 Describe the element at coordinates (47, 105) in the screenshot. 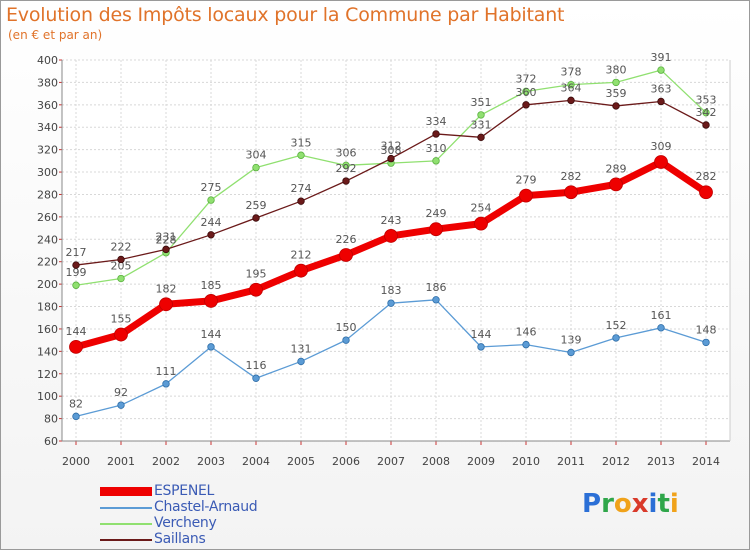

I see `y-tick-label: 360` at that location.